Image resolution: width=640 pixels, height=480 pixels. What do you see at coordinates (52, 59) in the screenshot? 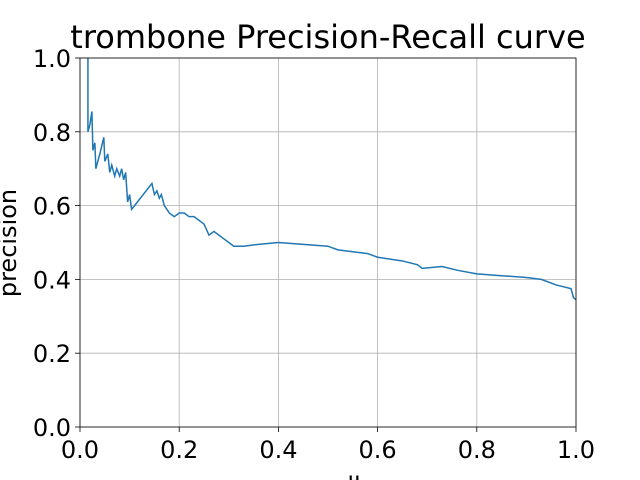
I see `y-tick-label: 1.0` at bounding box center [52, 59].